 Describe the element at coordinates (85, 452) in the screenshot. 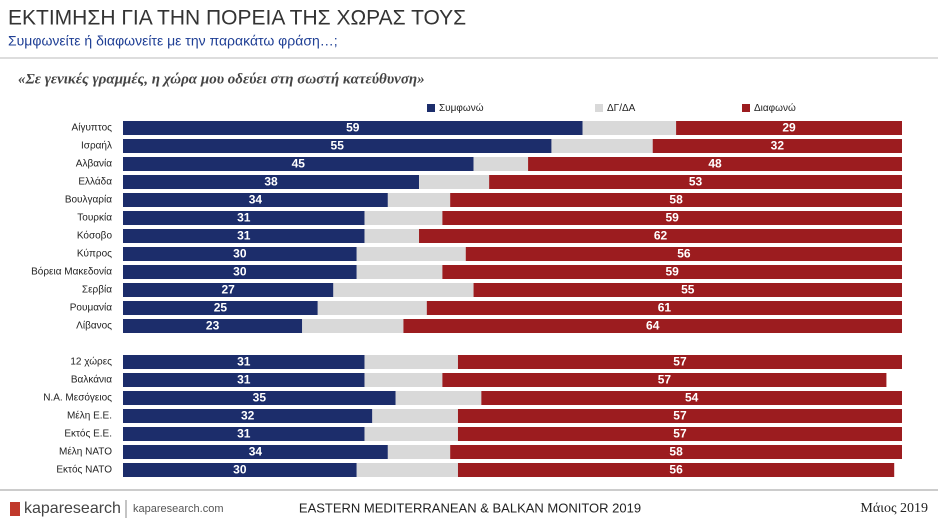

I see `y-tick-label: Μέλη ΝΑΤΟ` at that location.